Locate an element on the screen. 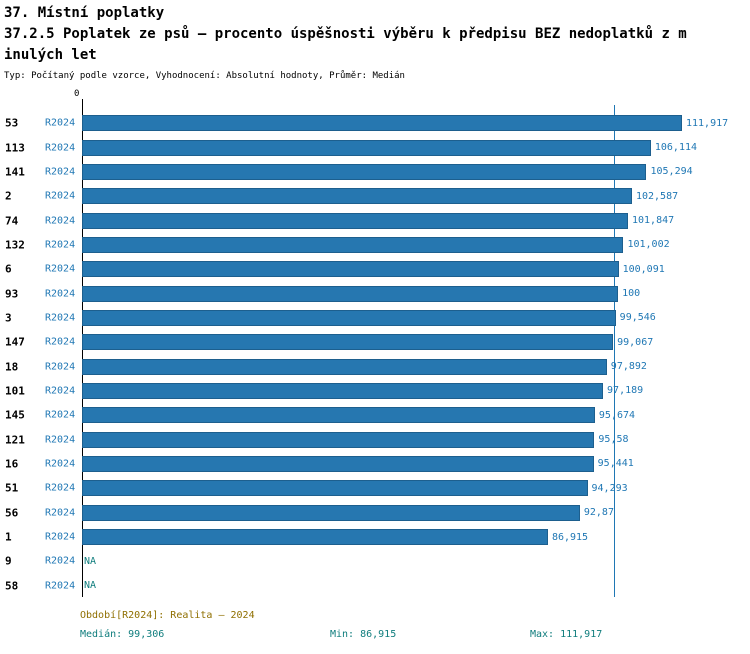 Image resolution: width=750 pixels, height=654 pixels. bar-area: 92,87 is located at coordinates (348, 512).